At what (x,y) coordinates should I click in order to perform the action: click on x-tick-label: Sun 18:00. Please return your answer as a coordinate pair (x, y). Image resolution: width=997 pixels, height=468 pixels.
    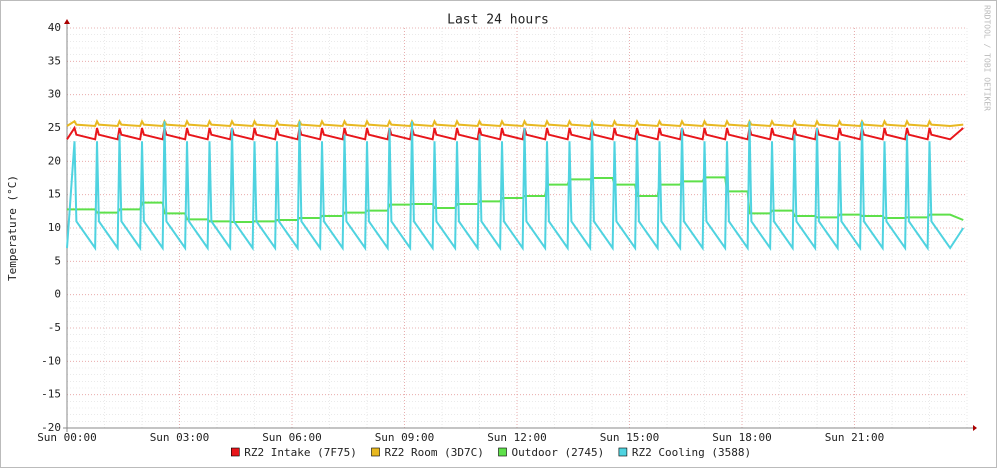
    Looking at the image, I should click on (742, 437).